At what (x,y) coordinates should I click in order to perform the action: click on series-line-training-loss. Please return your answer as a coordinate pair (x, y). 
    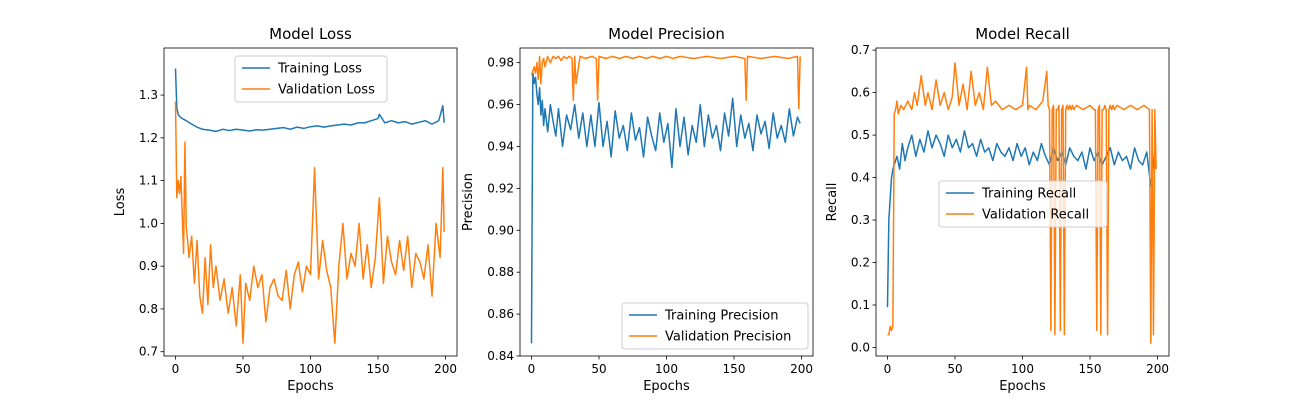
    Looking at the image, I should click on (309, 100).